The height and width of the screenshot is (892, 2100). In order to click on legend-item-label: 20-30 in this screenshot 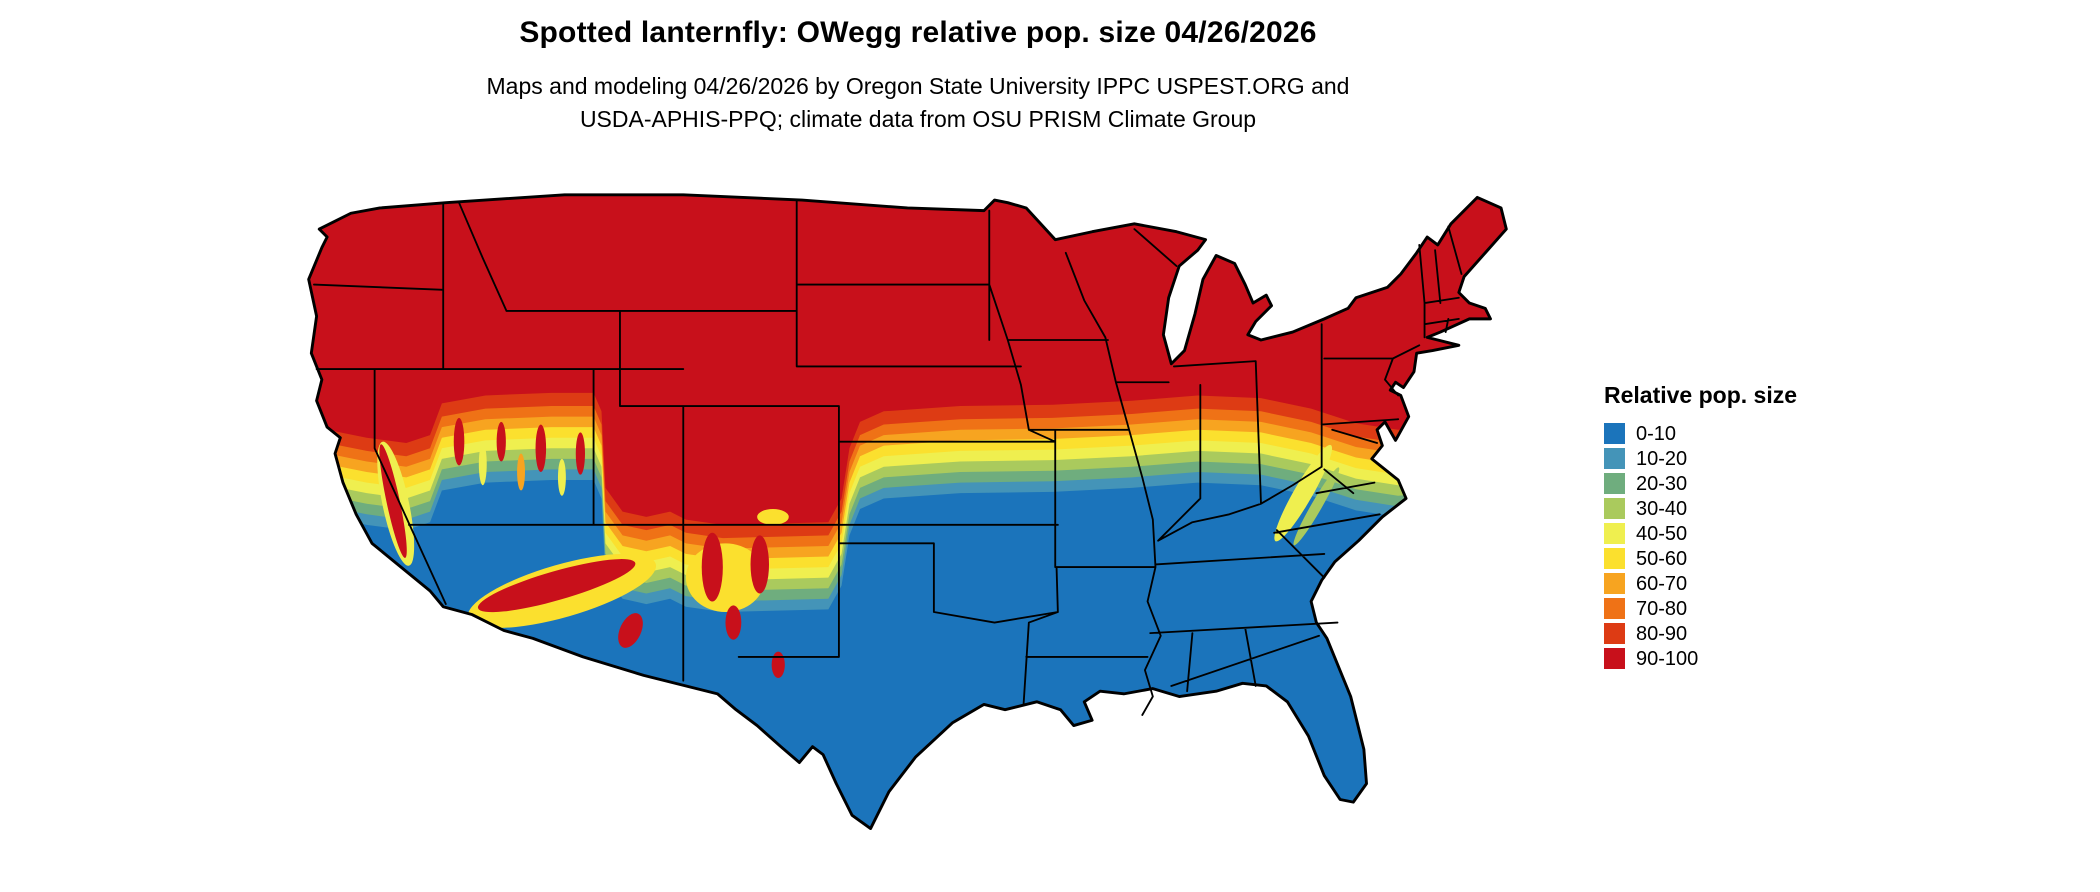, I will do `click(1662, 483)`.